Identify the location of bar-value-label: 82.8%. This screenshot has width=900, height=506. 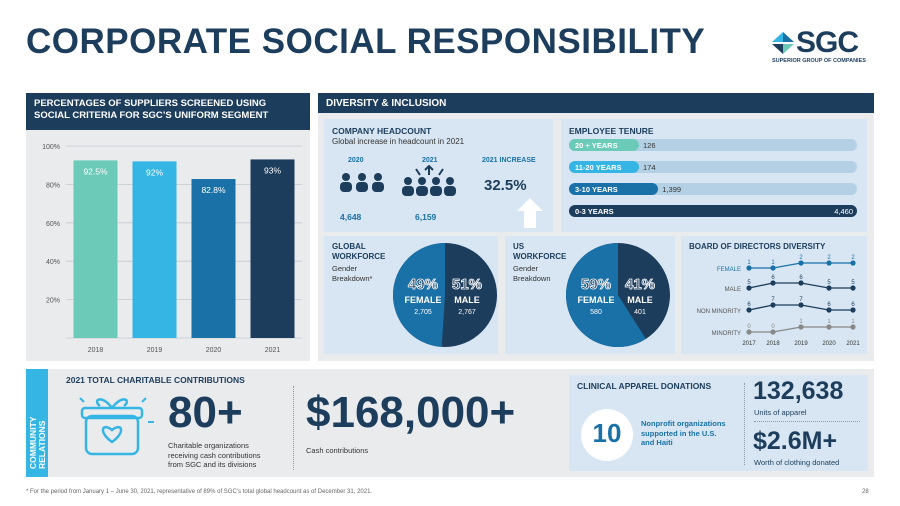
(213, 190).